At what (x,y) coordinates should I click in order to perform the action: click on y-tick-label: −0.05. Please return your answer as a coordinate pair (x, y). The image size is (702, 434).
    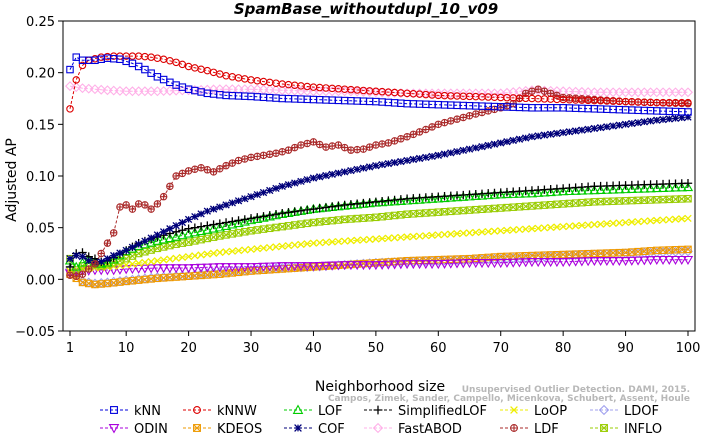
    Looking at the image, I should click on (35, 332).